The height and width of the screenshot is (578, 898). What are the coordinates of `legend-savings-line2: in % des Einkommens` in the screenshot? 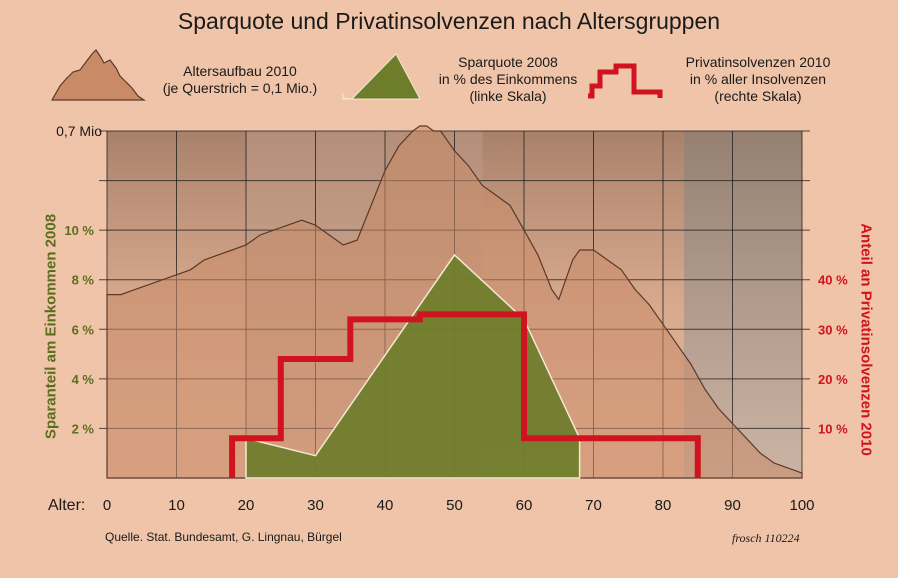 It's located at (508, 79).